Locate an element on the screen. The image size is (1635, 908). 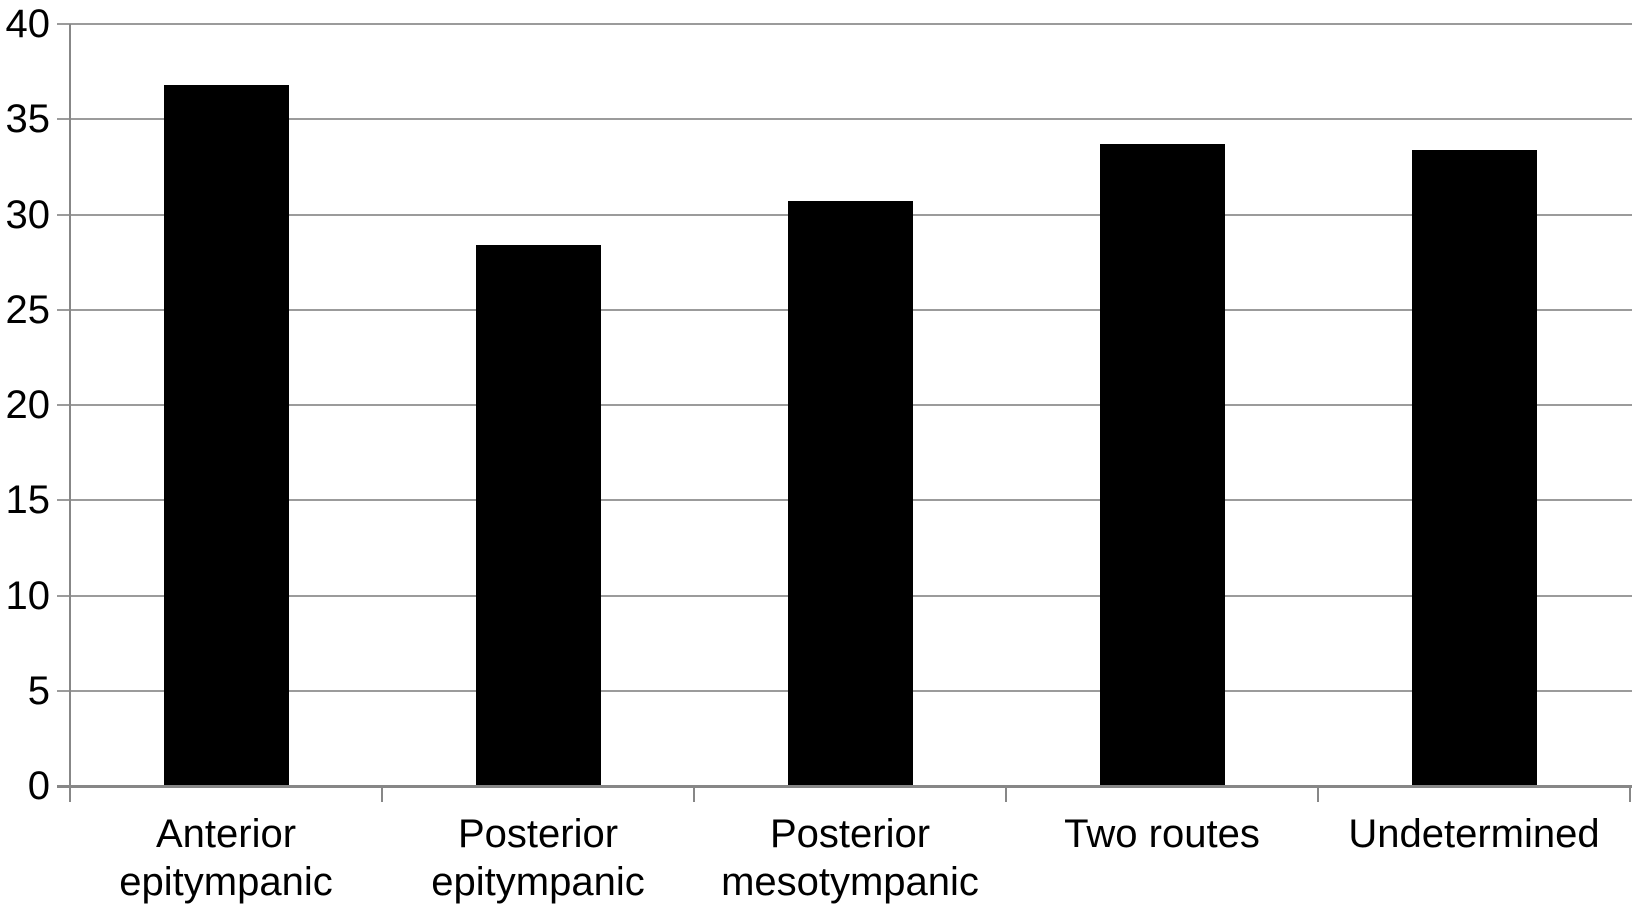
y-axis-tick-label: 5 is located at coordinates (38, 690).